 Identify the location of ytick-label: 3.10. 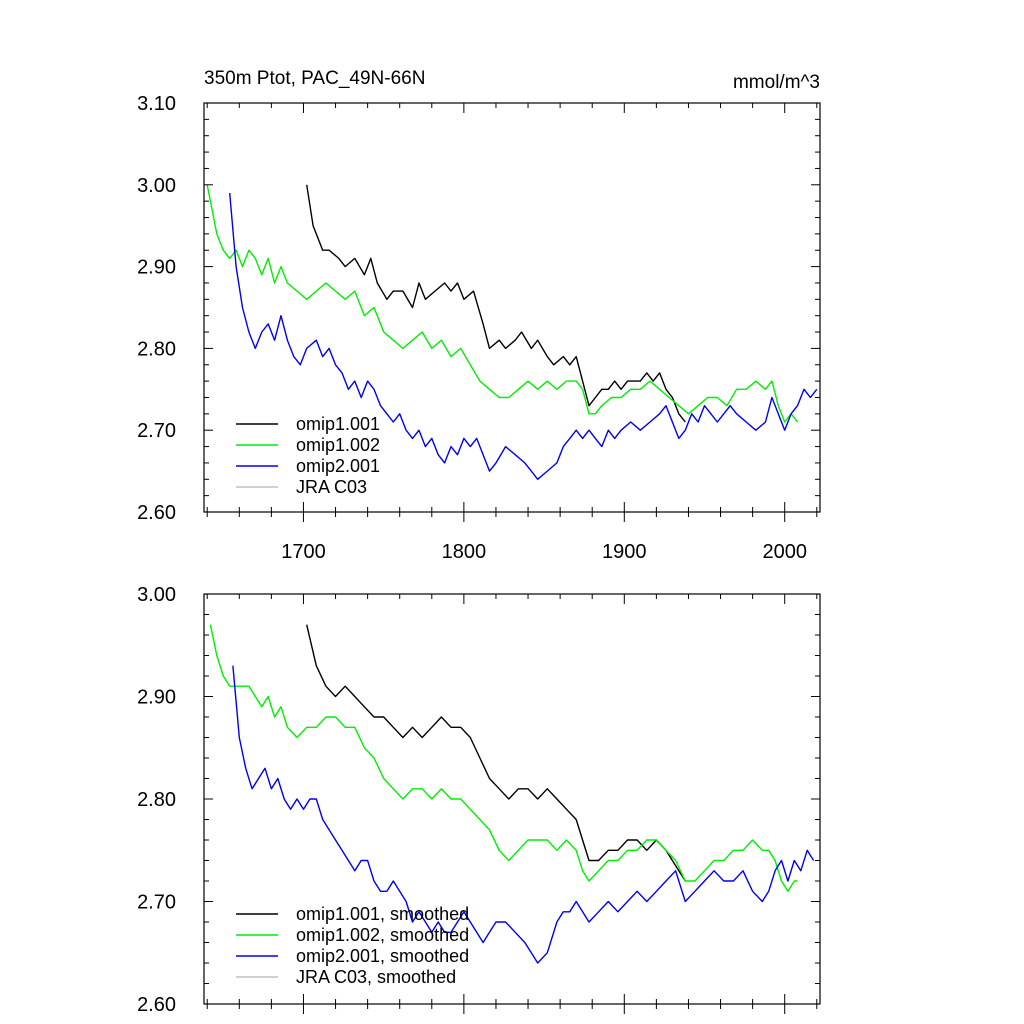
(156, 104).